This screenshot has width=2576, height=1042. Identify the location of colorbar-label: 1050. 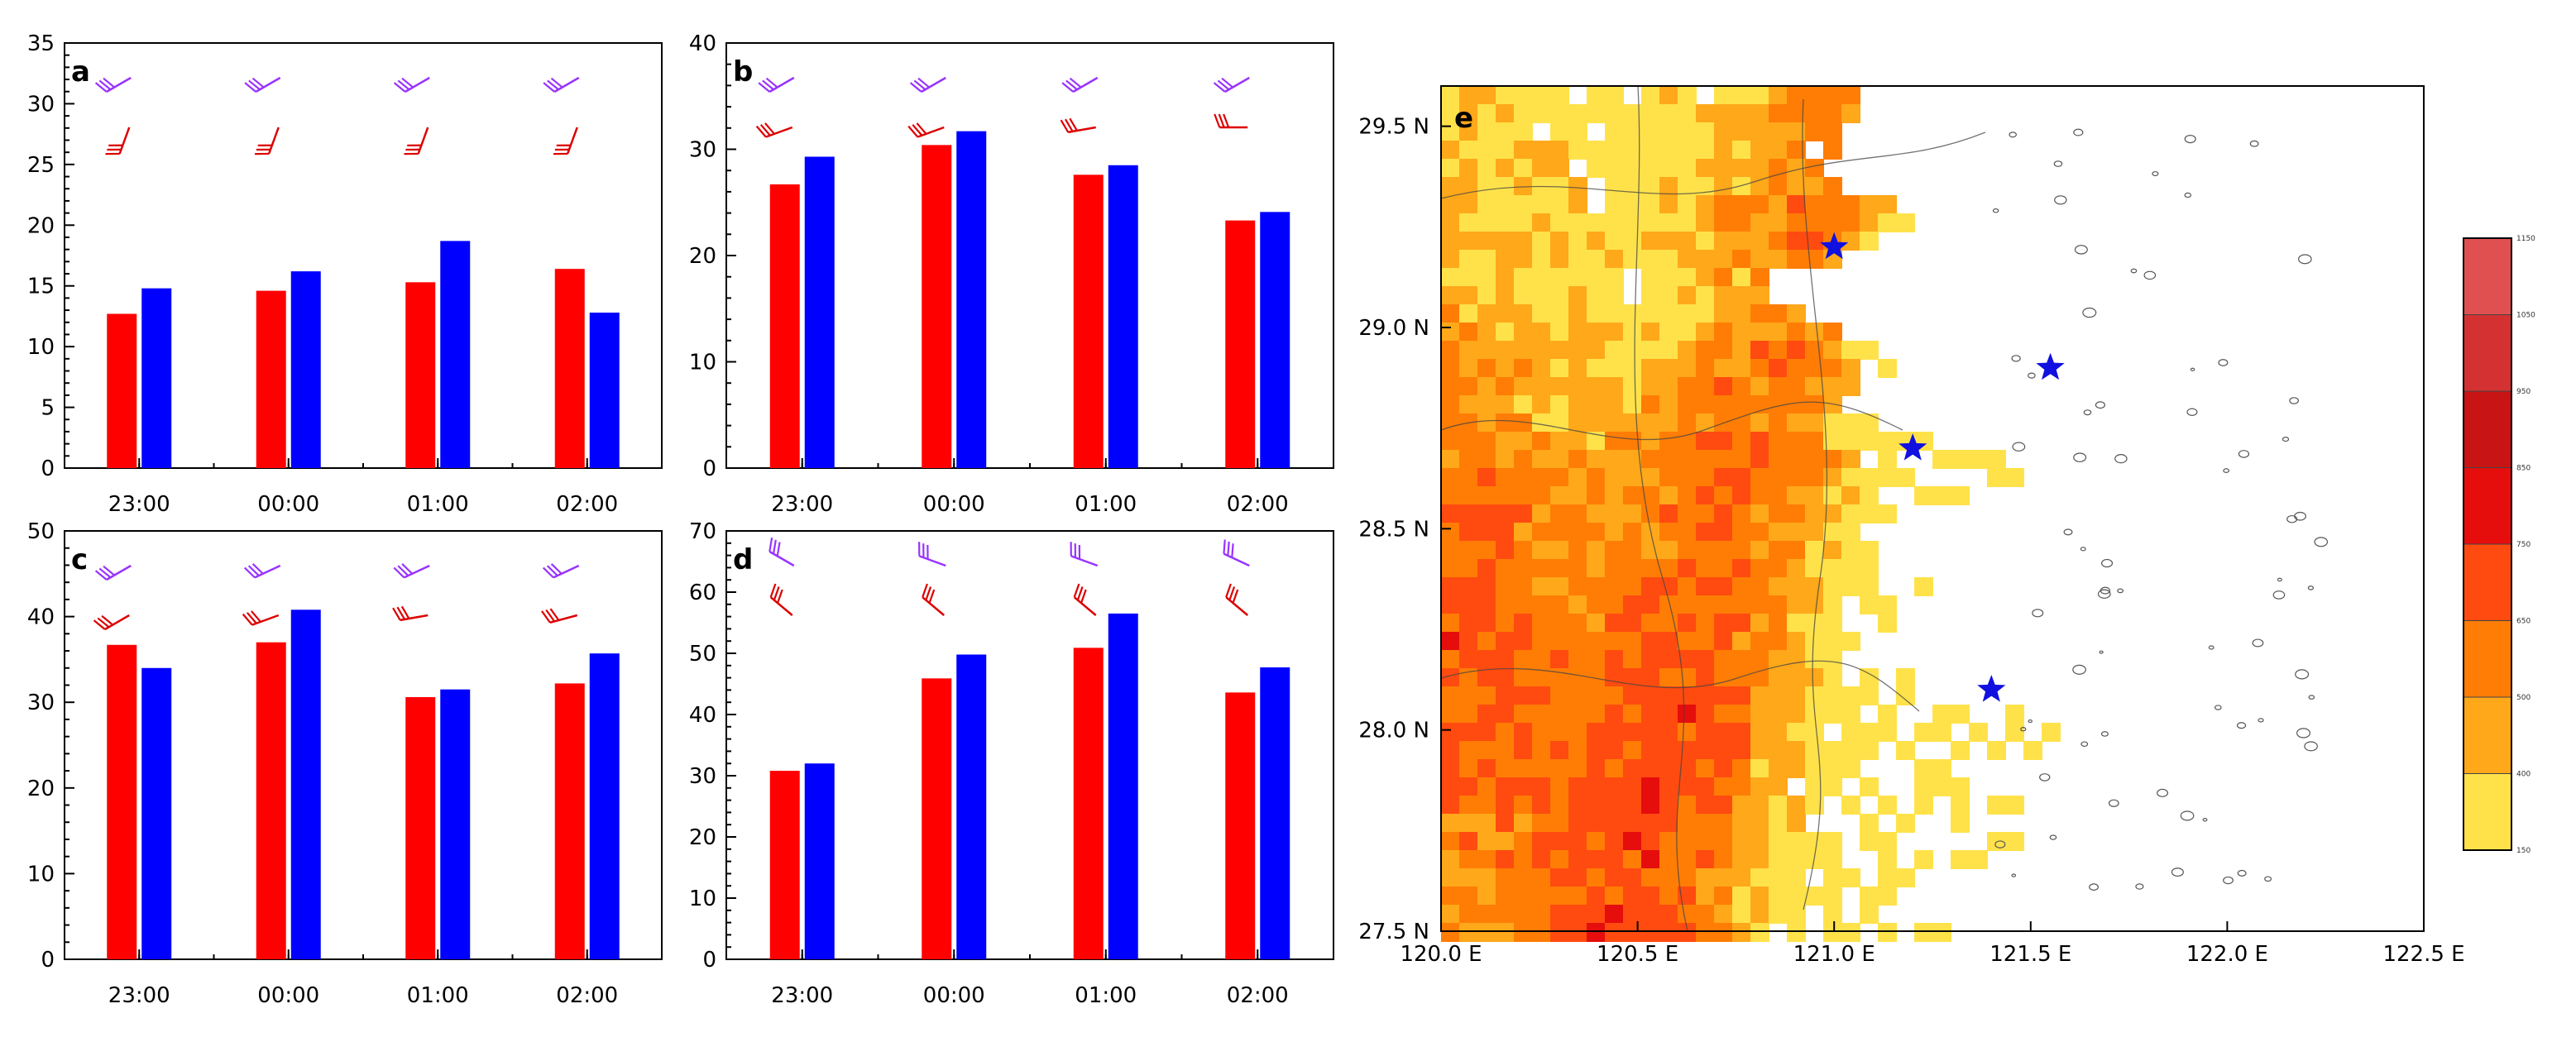
(2525, 316).